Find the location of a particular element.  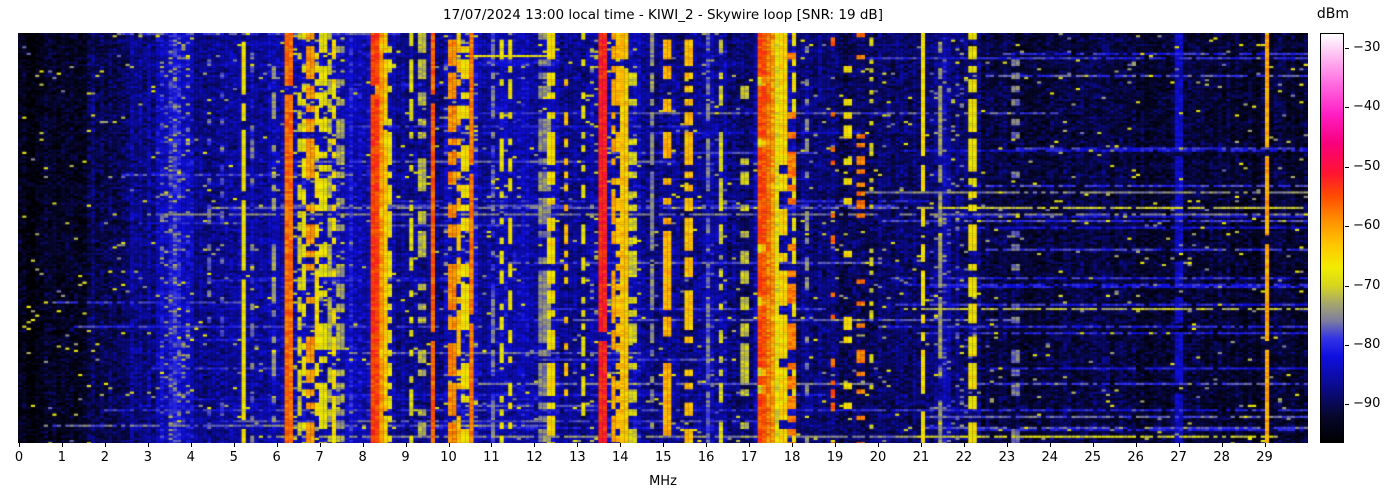

x-tick-label: 5 is located at coordinates (233, 457).